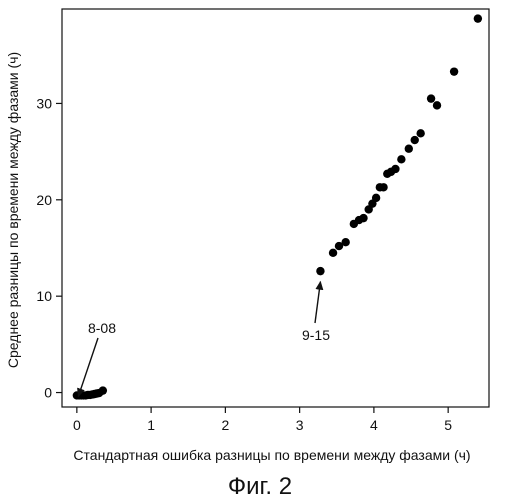 The height and width of the screenshot is (500, 505). Describe the element at coordinates (102, 328) in the screenshot. I see `annotation-label: 8-08` at that location.